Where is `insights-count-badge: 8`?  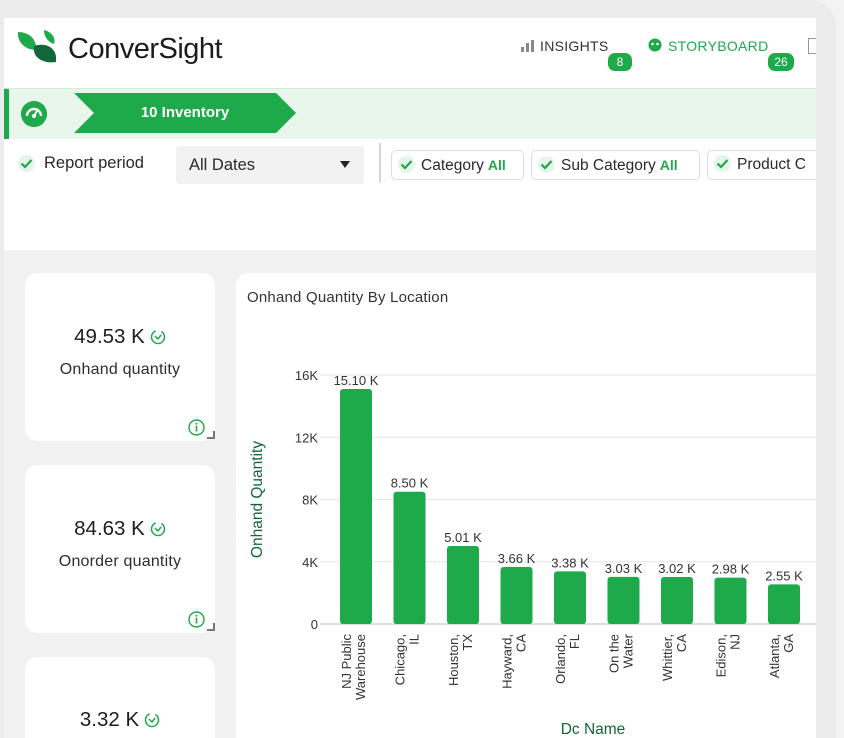
insights-count-badge: 8 is located at coordinates (620, 62).